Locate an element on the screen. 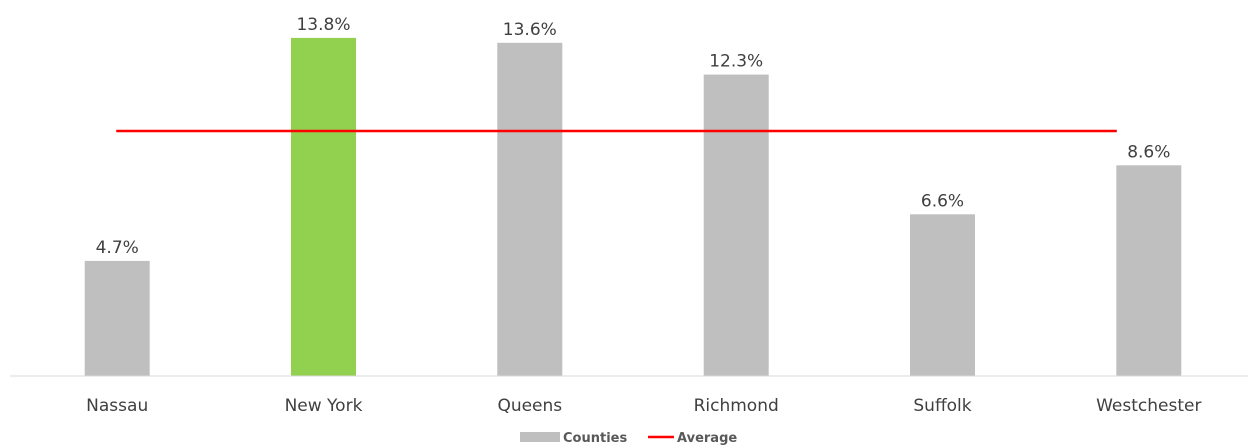 Image resolution: width=1258 pixels, height=446 pixels. category-label-westchester: Westchester is located at coordinates (1148, 406).